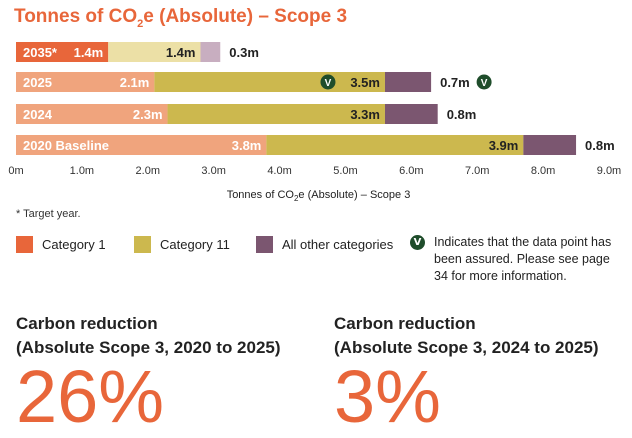 The image size is (632, 438). Describe the element at coordinates (90, 396) in the screenshot. I see `kpi-value: 26%` at that location.